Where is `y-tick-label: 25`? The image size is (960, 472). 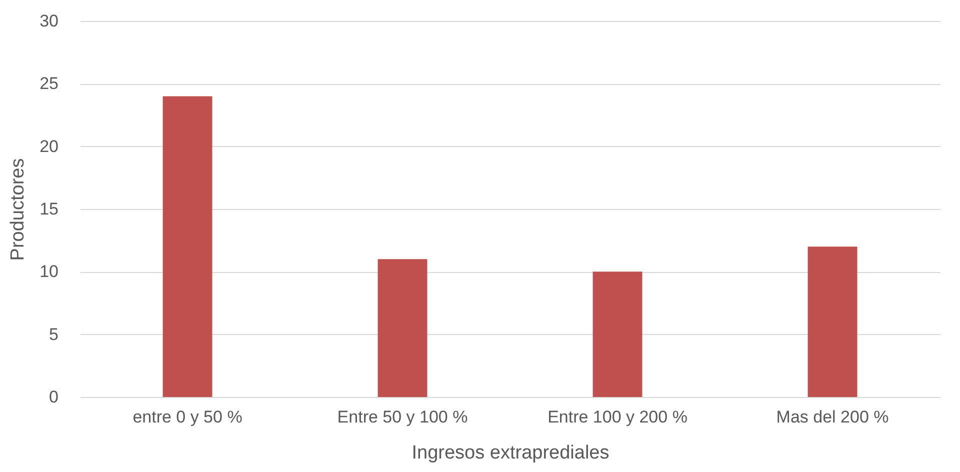
y-tick-label: 25 is located at coordinates (49, 84).